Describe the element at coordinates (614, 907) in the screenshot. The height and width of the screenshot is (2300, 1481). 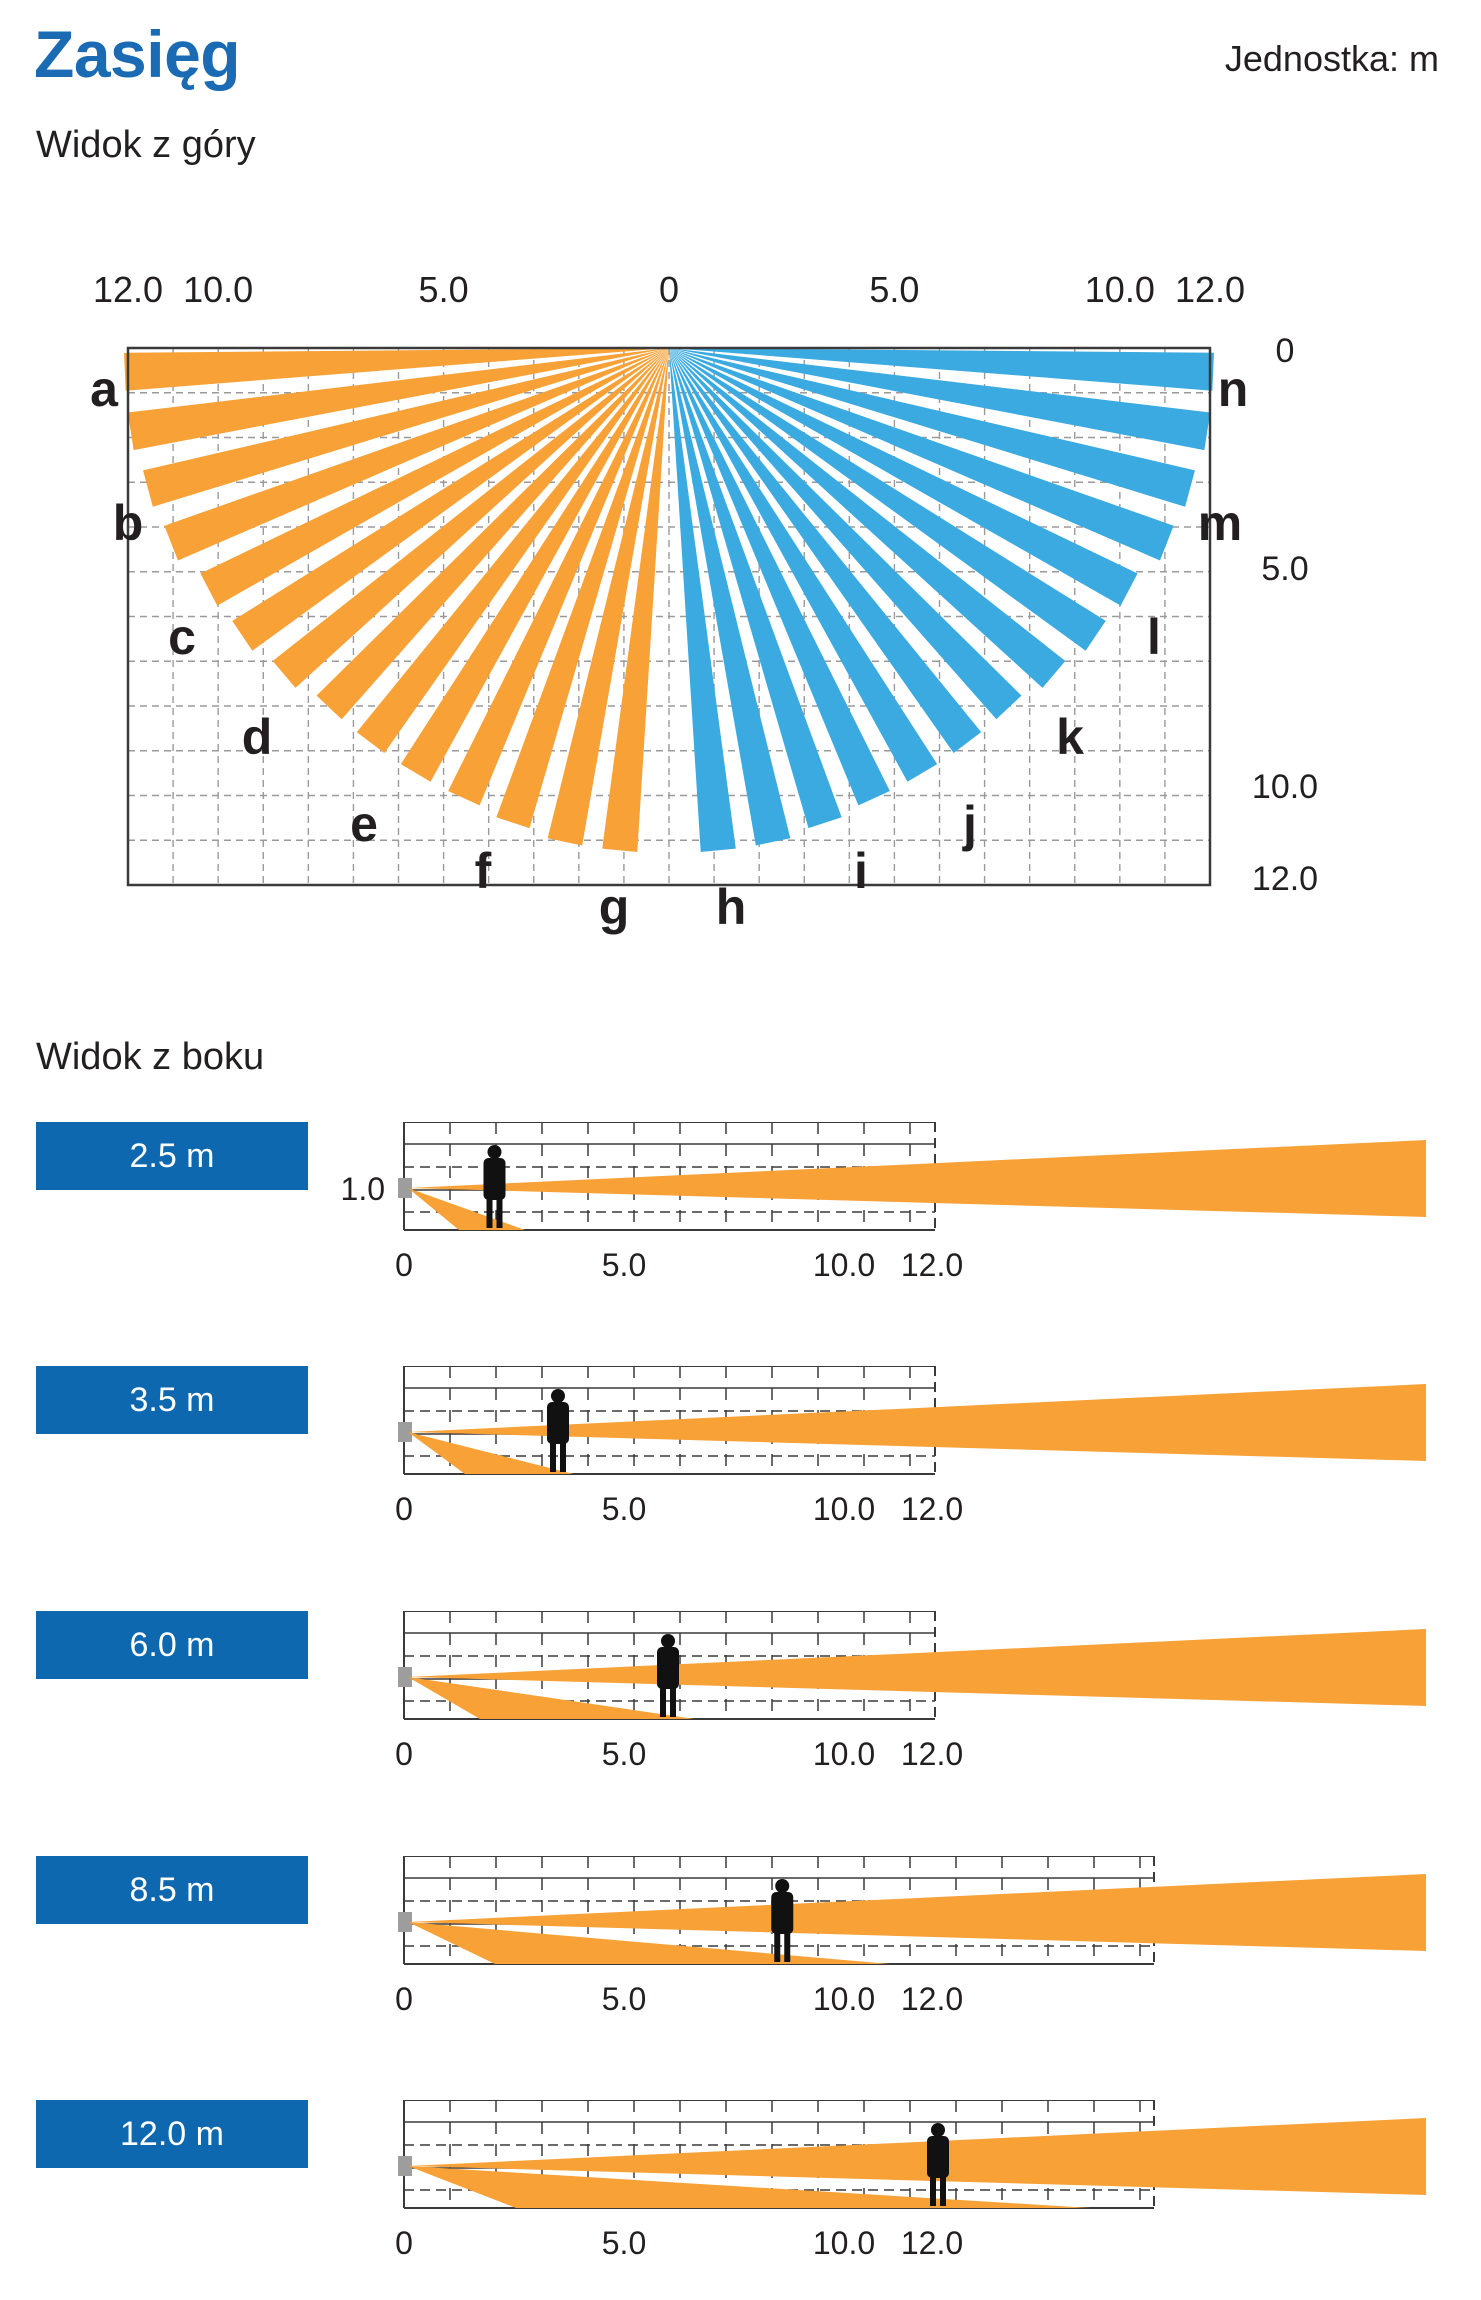
I see `zone-label-g: g` at that location.